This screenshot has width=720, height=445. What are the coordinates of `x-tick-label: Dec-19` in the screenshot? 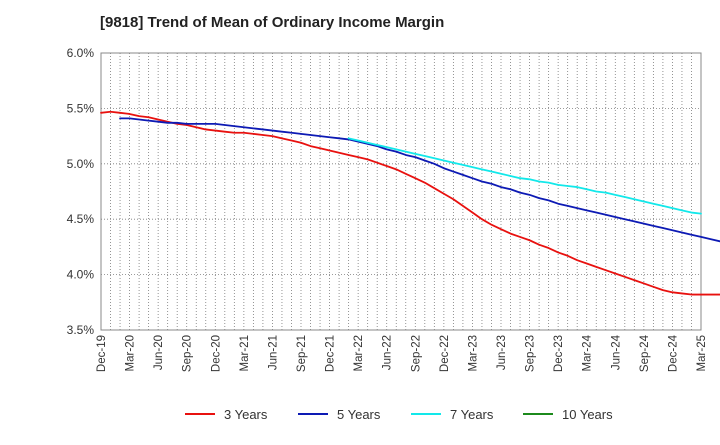 It's located at (102, 353).